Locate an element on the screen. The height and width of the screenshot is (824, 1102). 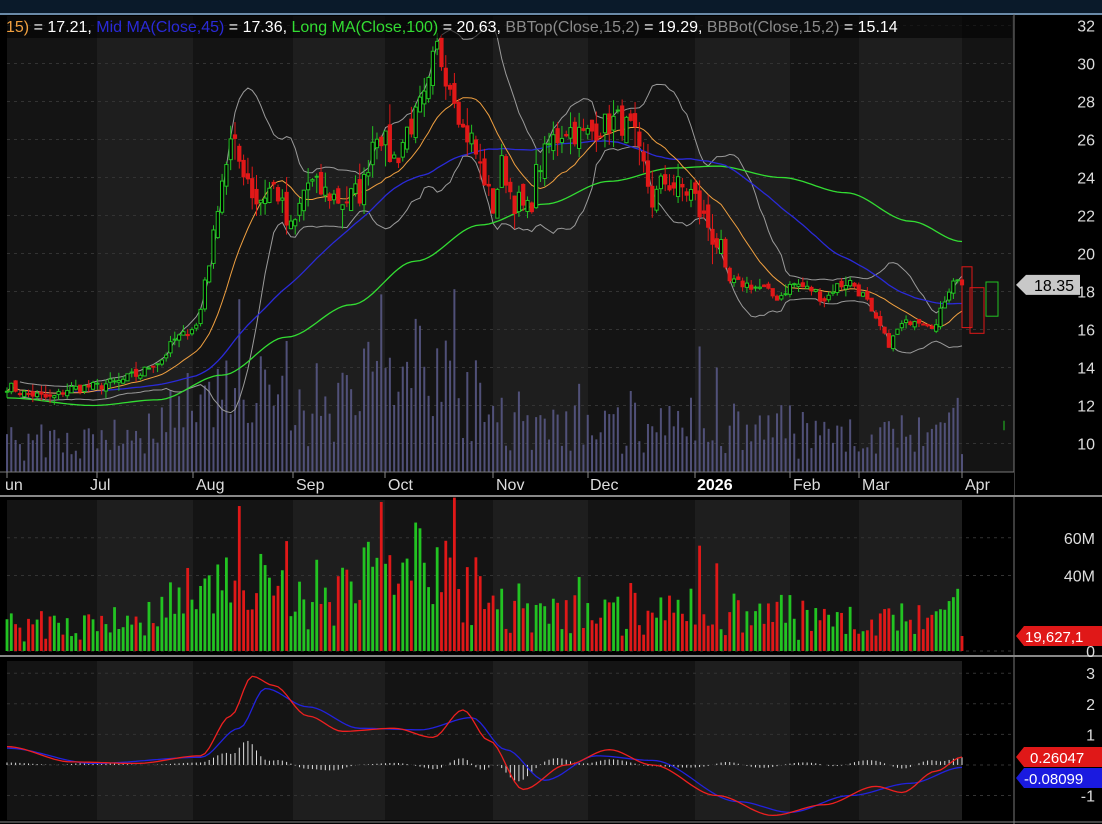
signal-value-label: -0.08099 is located at coordinates (1053, 779).